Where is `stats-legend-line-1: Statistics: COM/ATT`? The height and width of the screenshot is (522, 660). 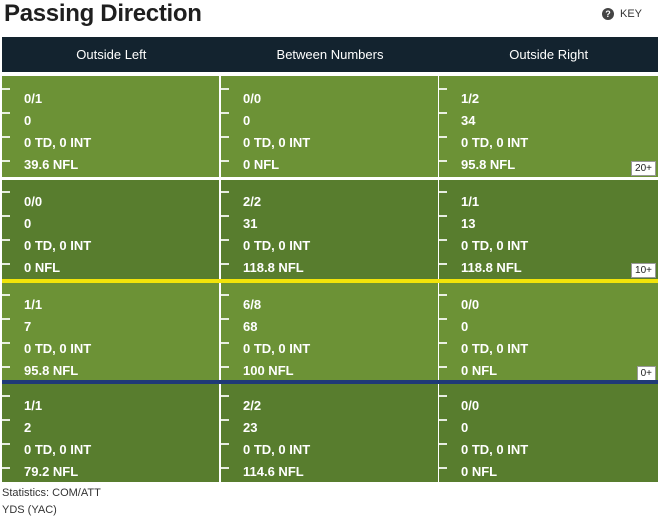 stats-legend-line-1: Statistics: COM/ATT is located at coordinates (51, 493).